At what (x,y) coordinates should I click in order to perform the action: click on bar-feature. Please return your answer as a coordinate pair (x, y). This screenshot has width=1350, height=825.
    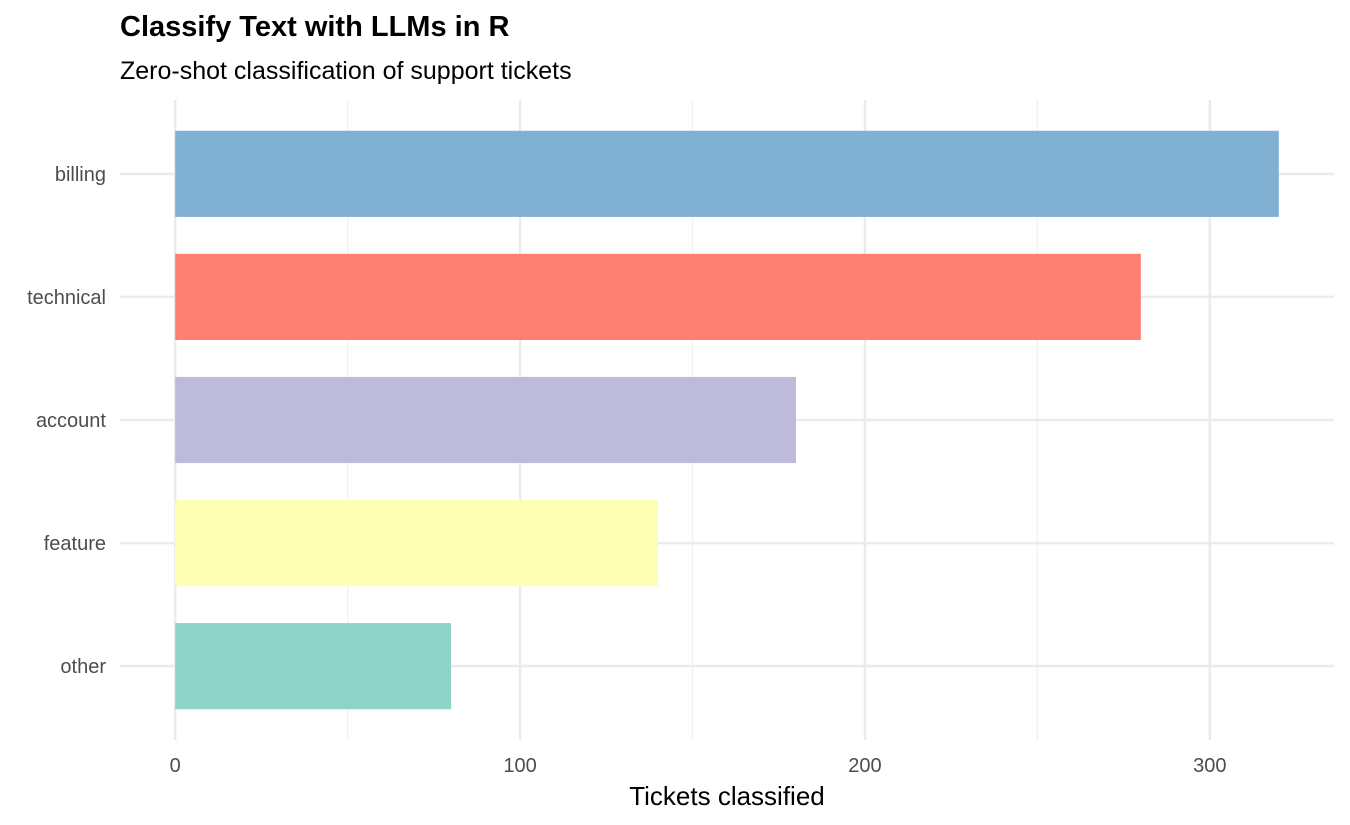
    Looking at the image, I should click on (417, 543).